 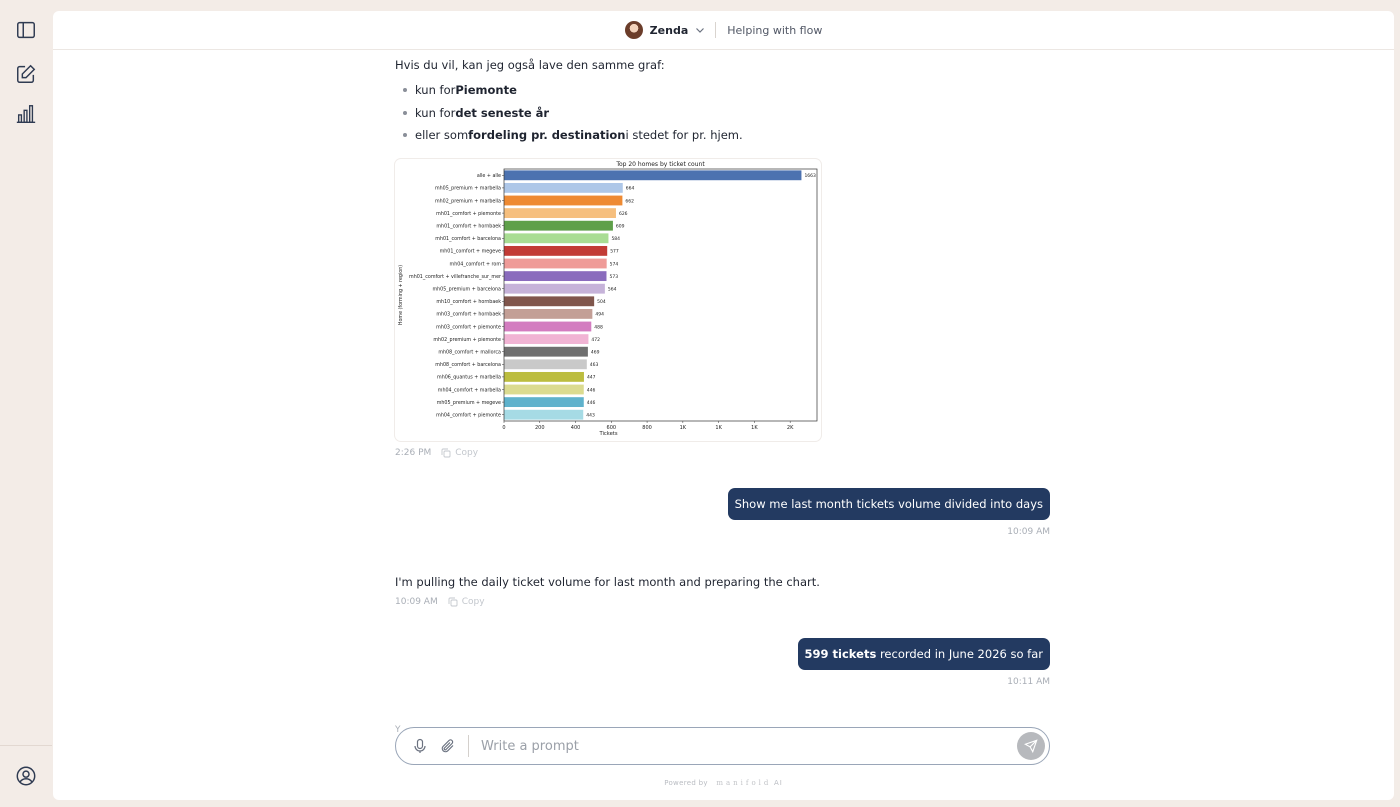 I want to click on header-subtitle: Helping with flow, so click(x=775, y=30).